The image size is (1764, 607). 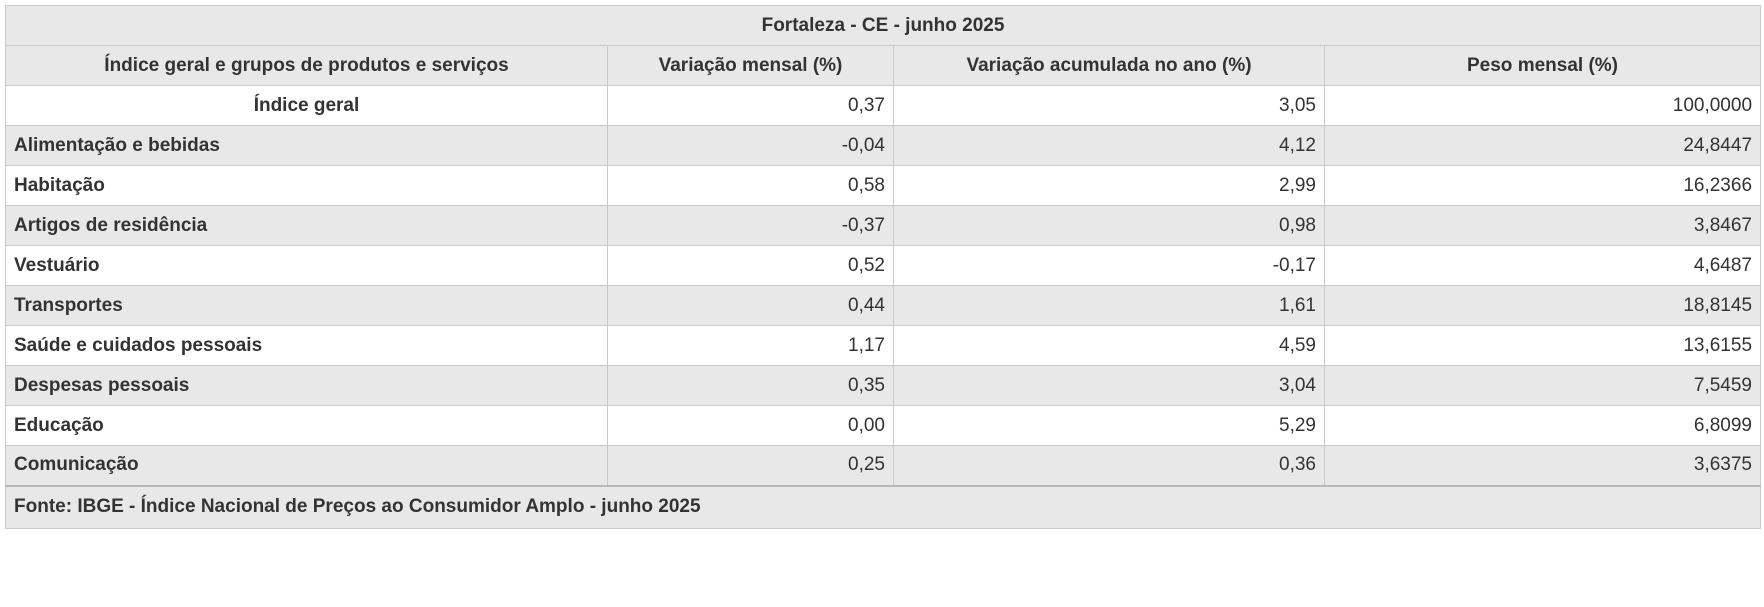 I want to click on cell-monthly-weight: 4,6487, so click(x=1542, y=265).